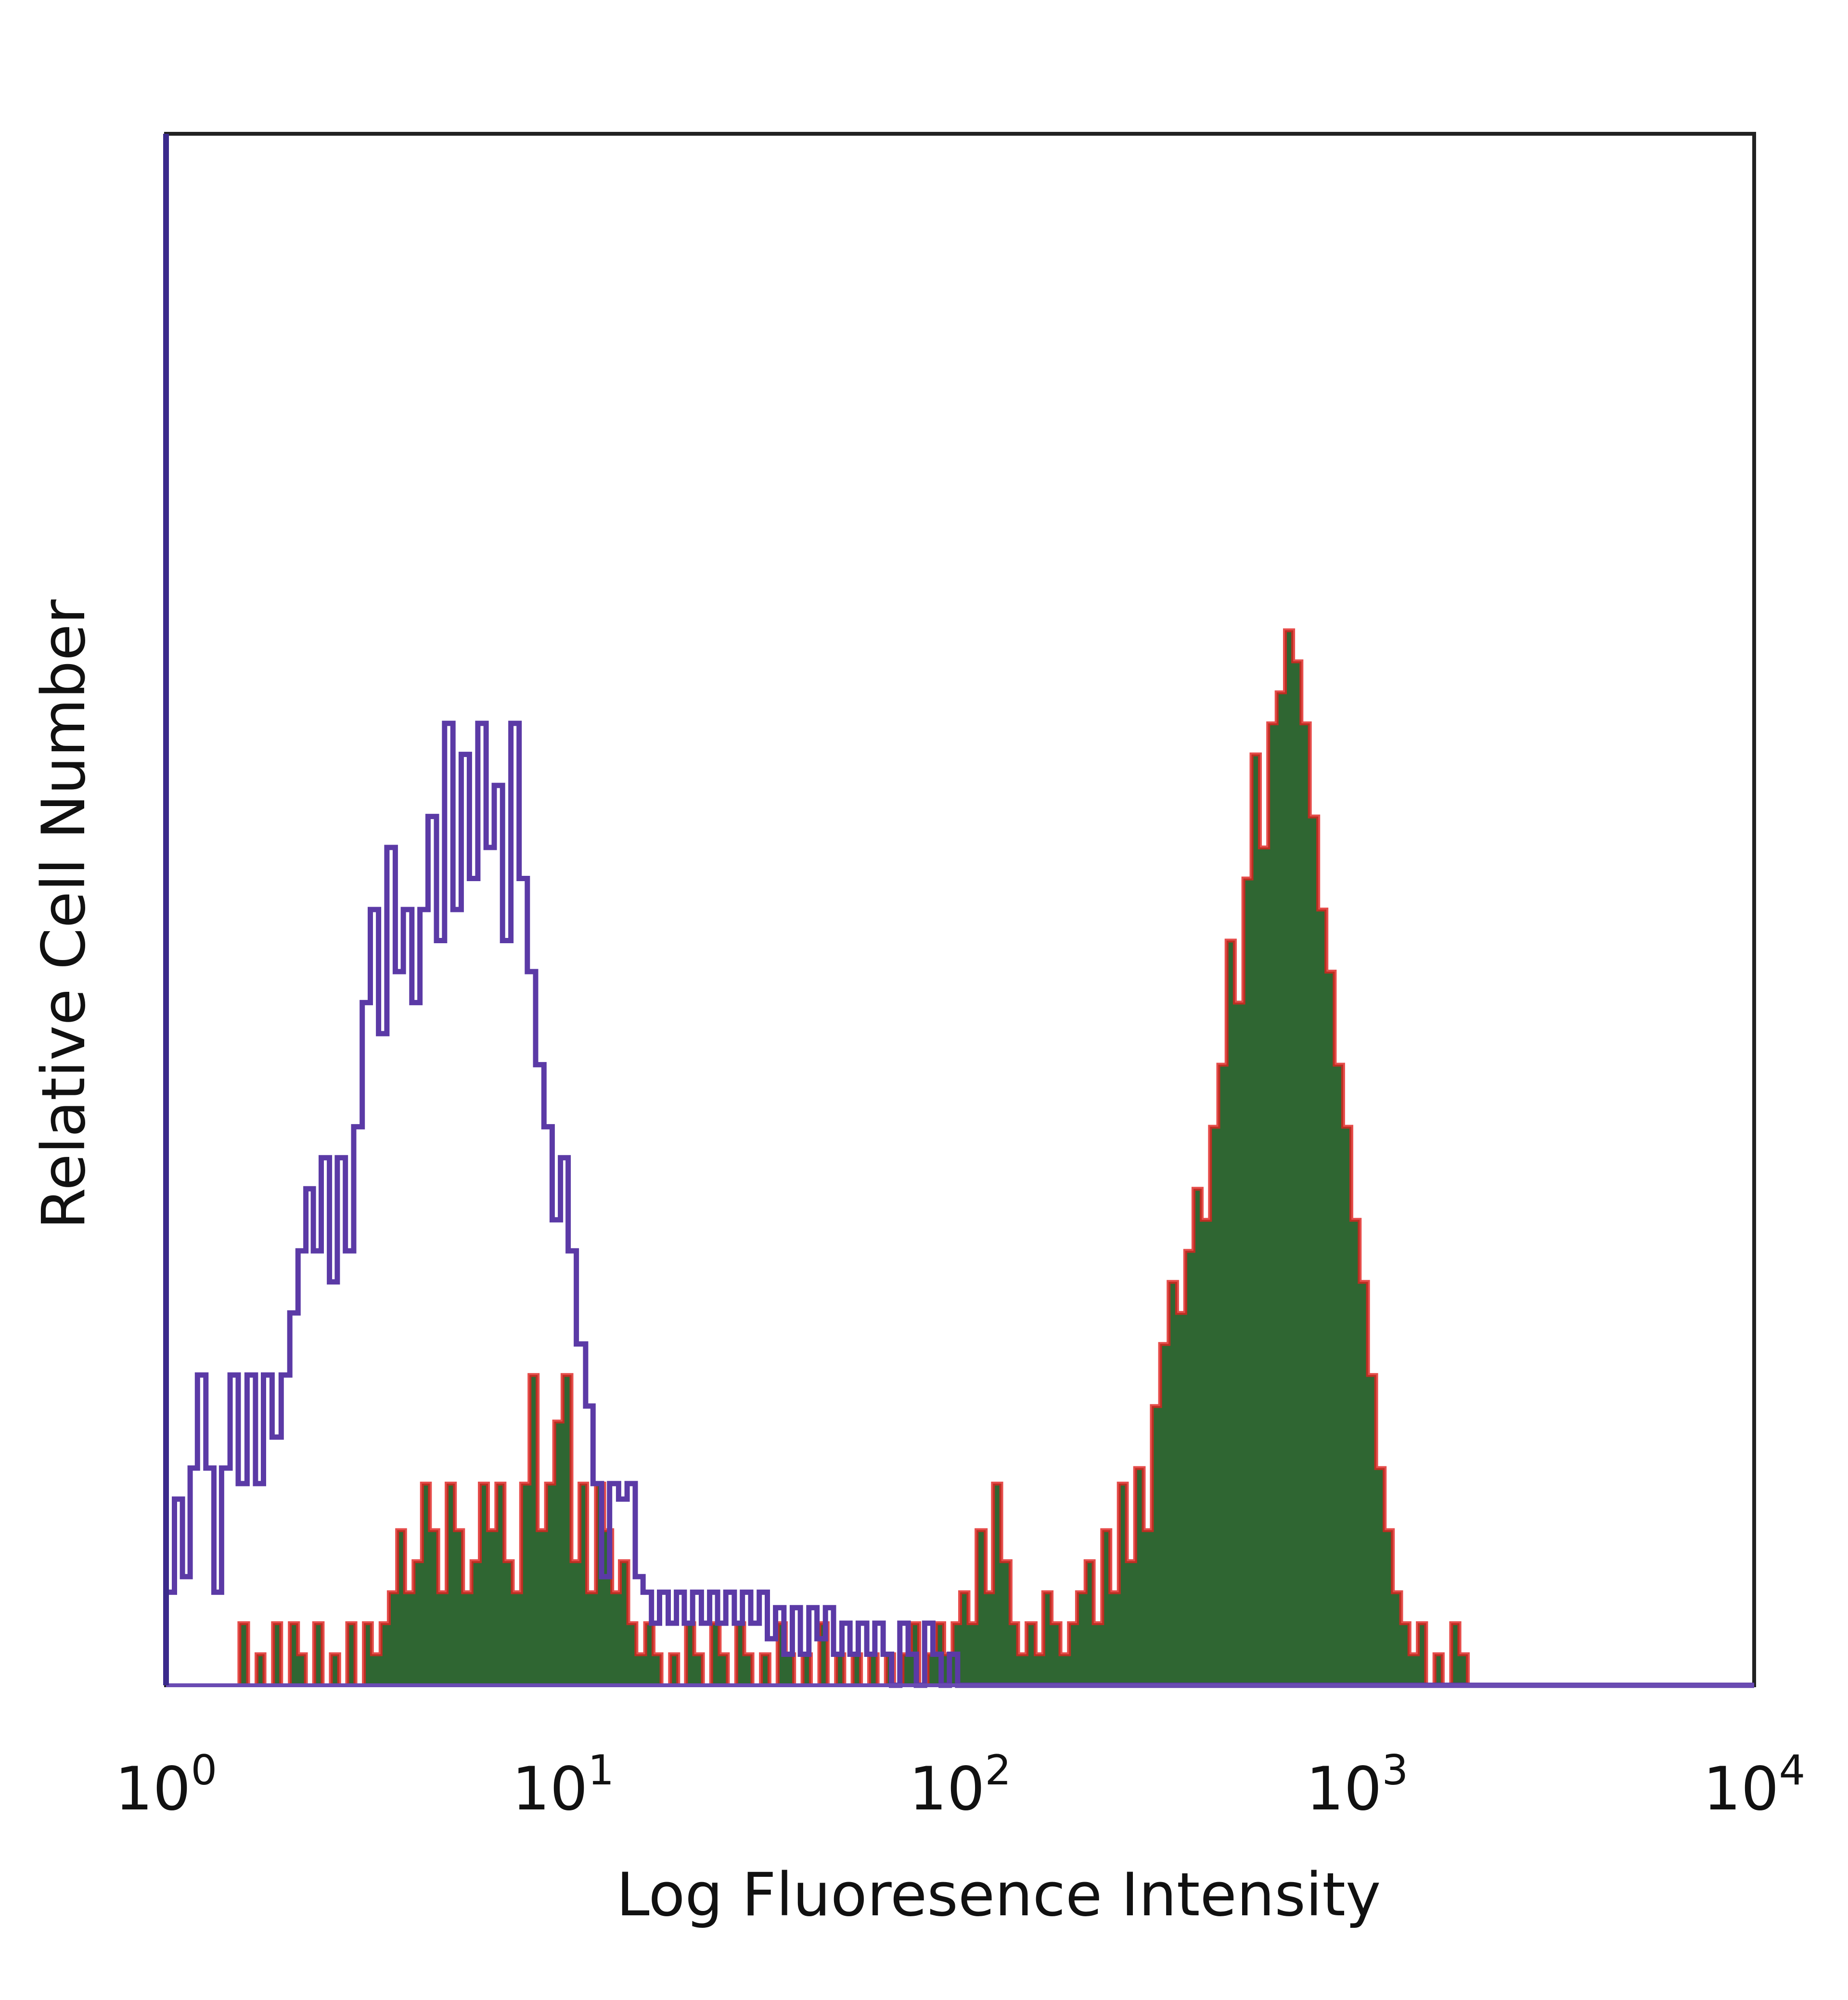 The width and height of the screenshot is (1848, 2000). I want to click on x-tick-labels: 100 101 102 103 104, so click(960, 1785).